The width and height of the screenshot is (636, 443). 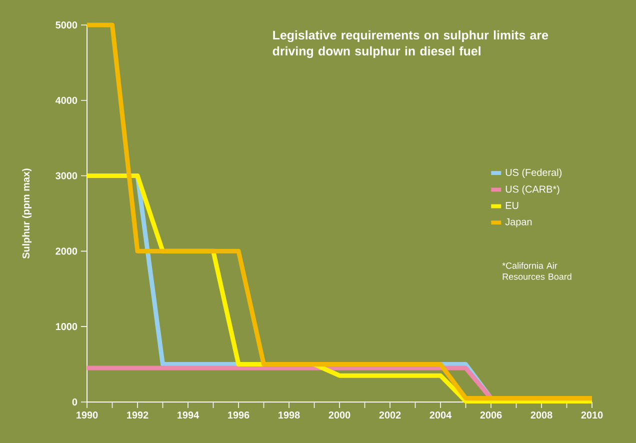 What do you see at coordinates (67, 326) in the screenshot?
I see `y-tick-label: 1000` at bounding box center [67, 326].